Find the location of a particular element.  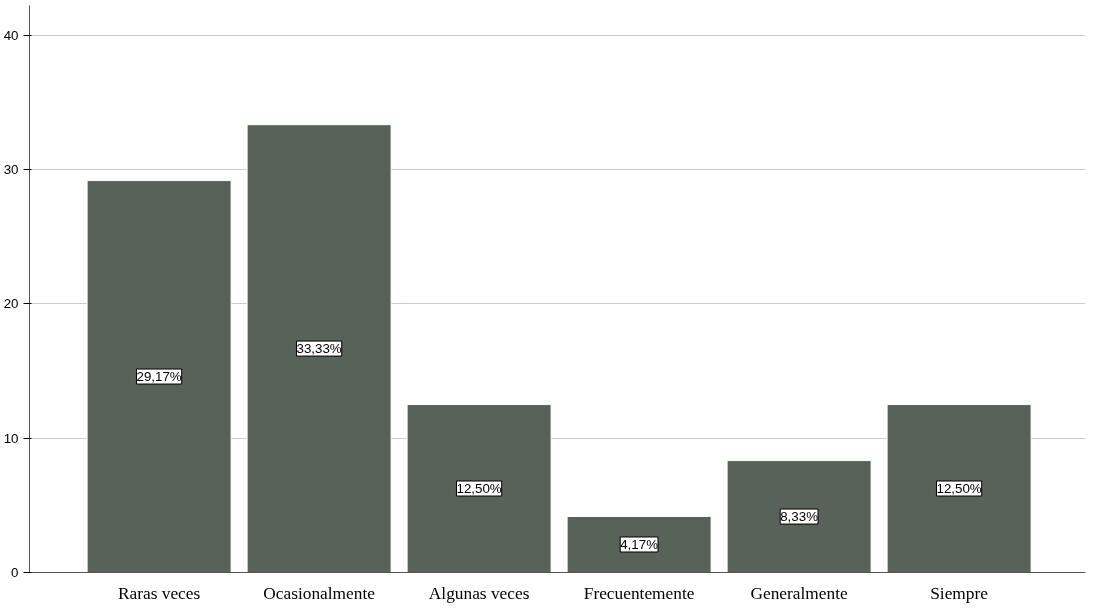

y-tick-label: 0 is located at coordinates (15, 572).